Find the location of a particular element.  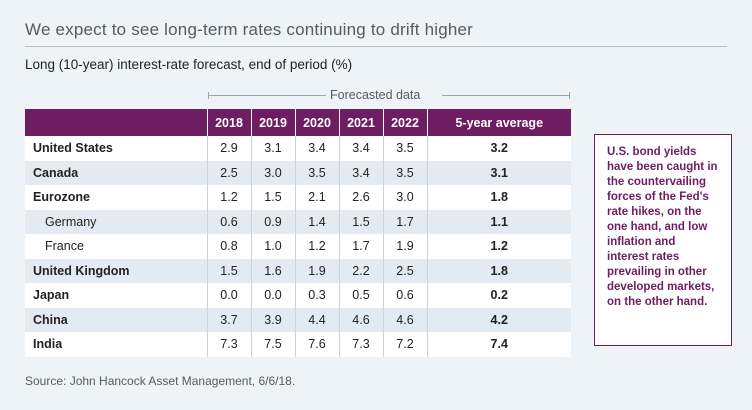

average-cell: 1.2 is located at coordinates (498, 246).